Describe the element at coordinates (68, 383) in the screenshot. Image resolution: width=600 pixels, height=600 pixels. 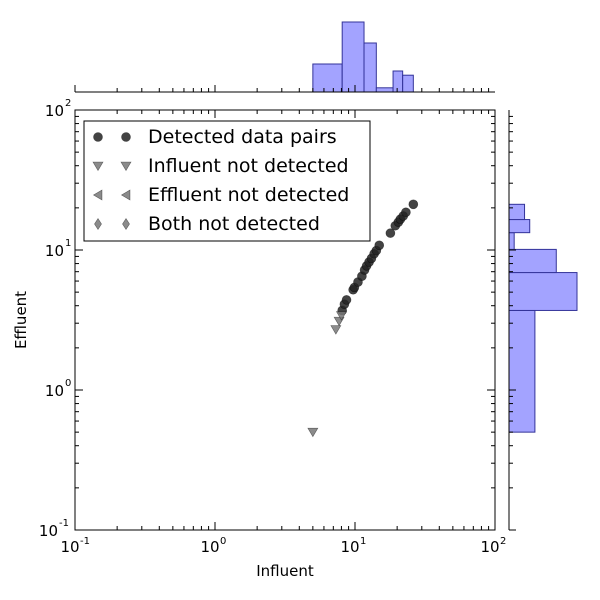
I see `y-tick-exponent: 0` at that location.